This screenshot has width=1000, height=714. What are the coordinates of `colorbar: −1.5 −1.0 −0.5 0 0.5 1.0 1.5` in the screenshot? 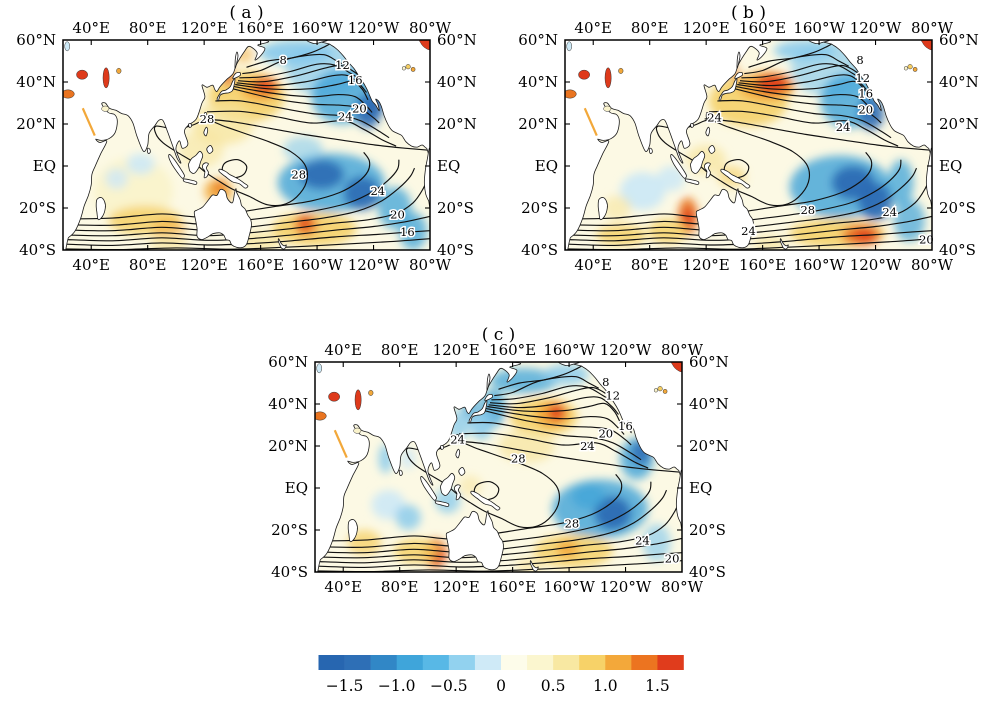 It's located at (501, 675).